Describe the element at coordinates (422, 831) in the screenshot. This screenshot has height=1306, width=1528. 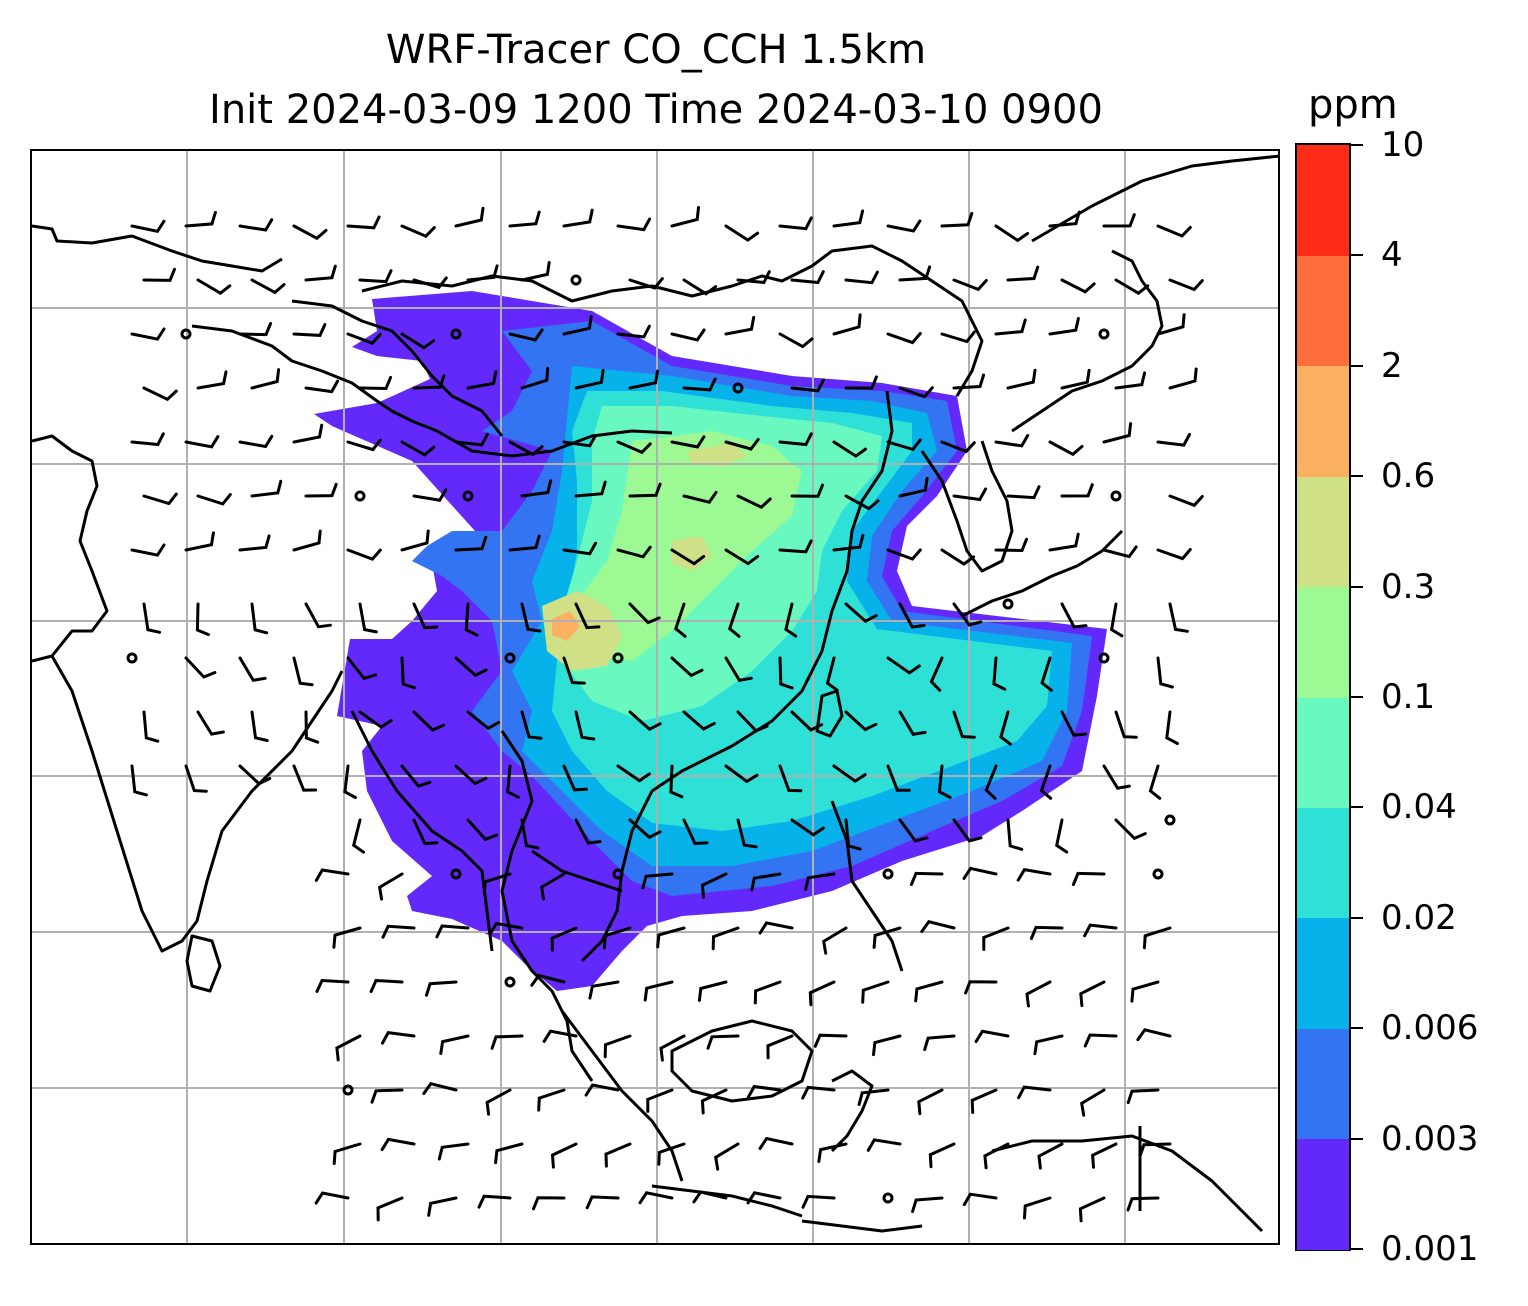
I see `coast-myanmar` at that location.